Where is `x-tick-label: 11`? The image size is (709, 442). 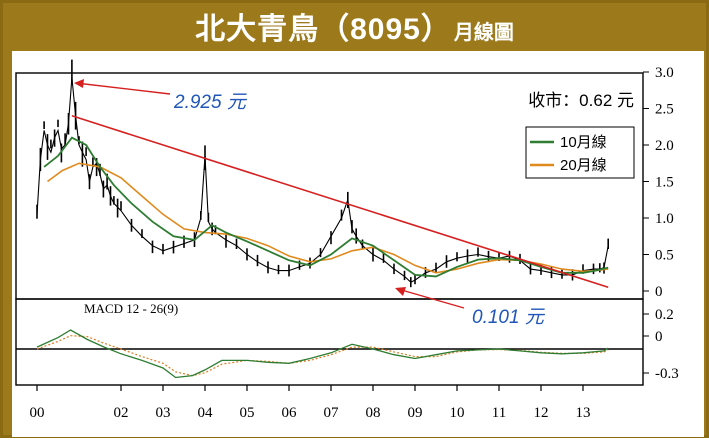
x-tick-label: 11 is located at coordinates (499, 413).